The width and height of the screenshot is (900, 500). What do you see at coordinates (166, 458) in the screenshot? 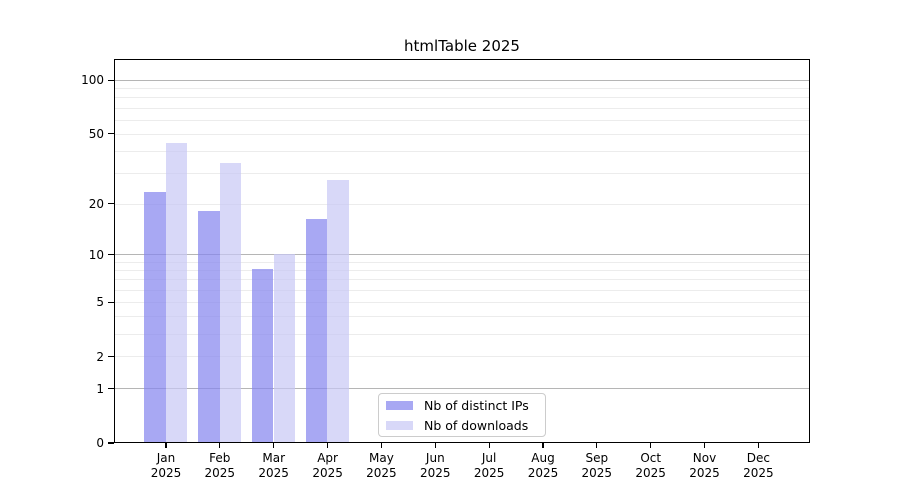
I see `x-tick-month: Jan` at bounding box center [166, 458].